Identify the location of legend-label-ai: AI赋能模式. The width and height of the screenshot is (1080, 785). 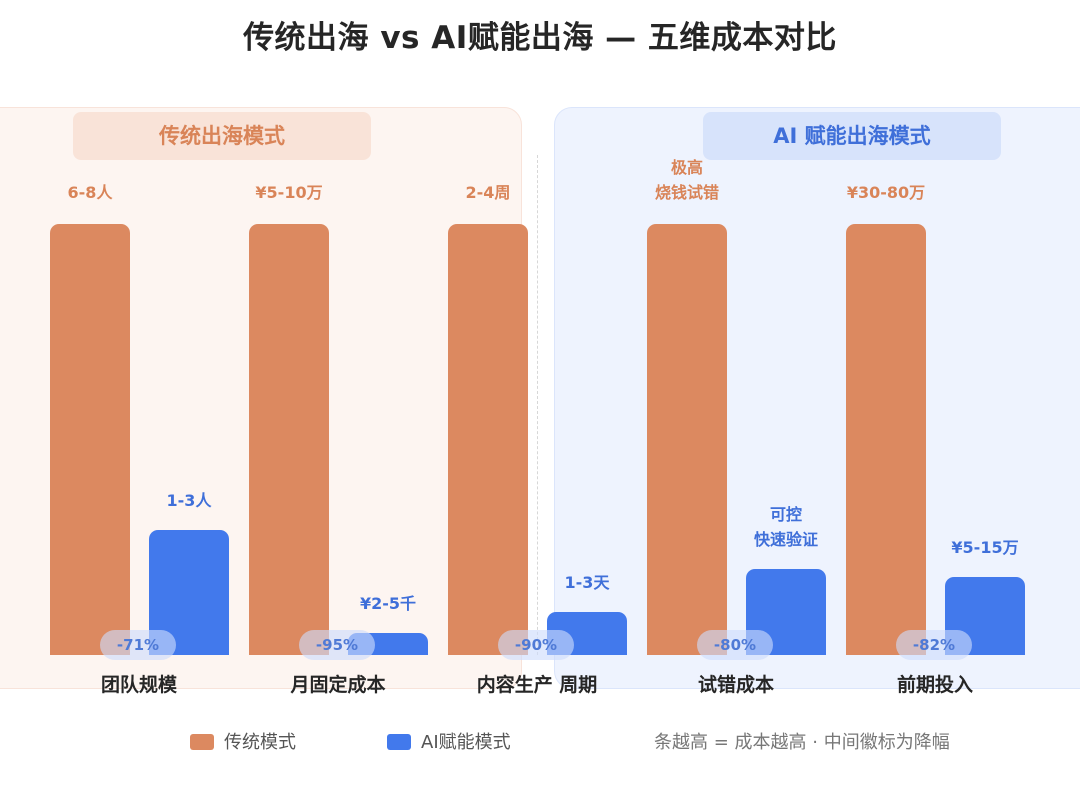
(466, 742).